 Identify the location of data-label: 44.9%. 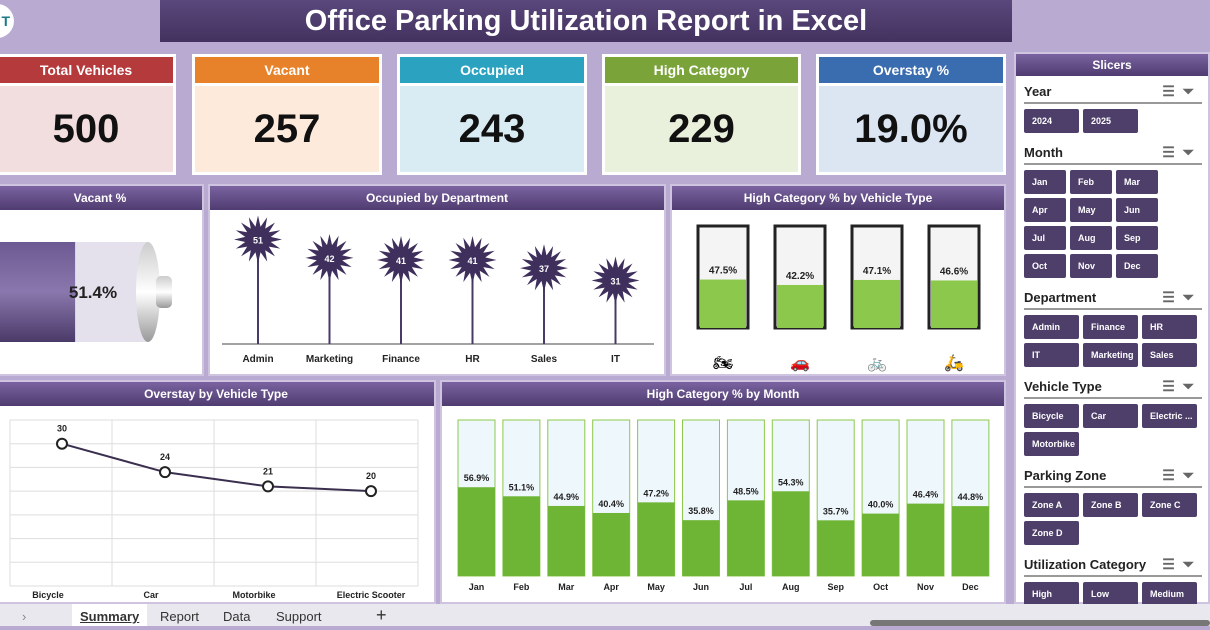
(567, 497).